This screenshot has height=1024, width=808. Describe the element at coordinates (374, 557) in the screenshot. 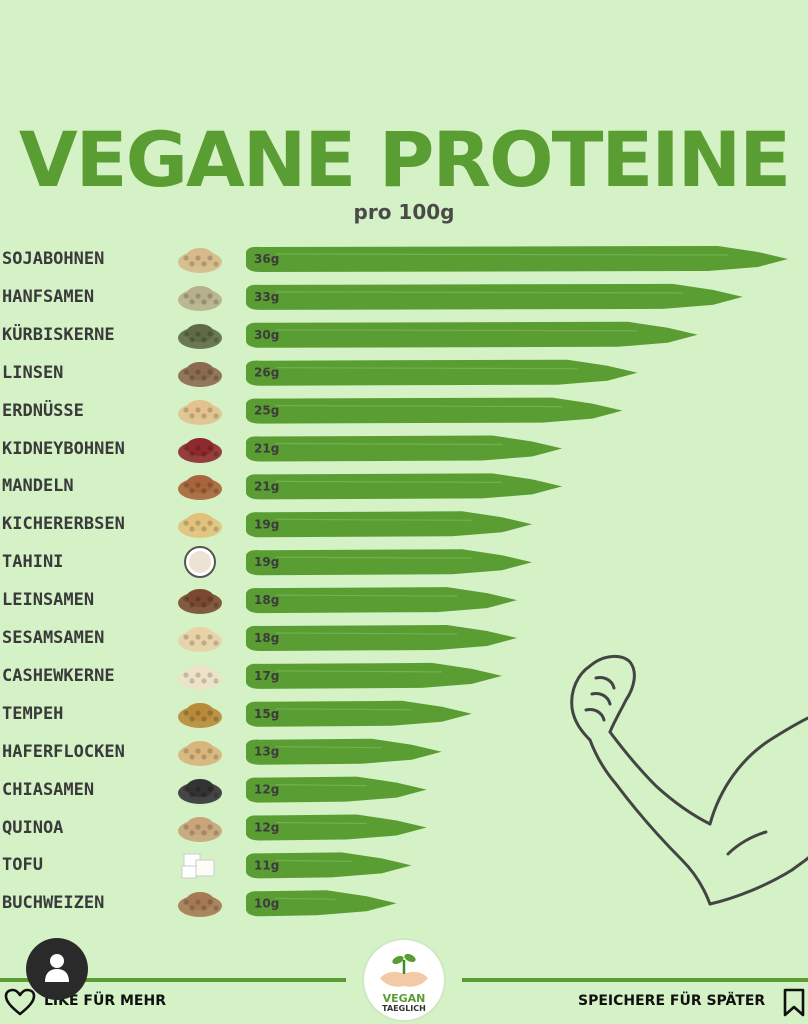

I see `bar-texture-tahini` at that location.